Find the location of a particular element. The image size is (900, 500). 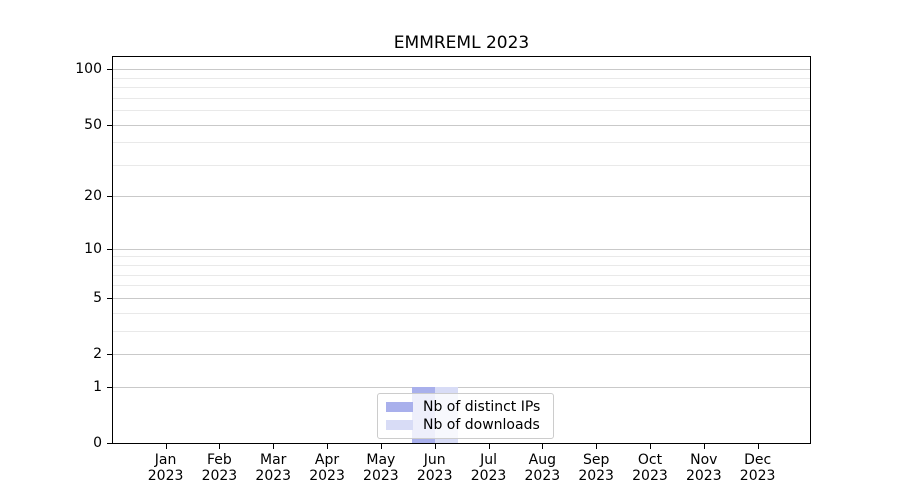

legend-item-distinct-ips: Nb of distinct IPs is located at coordinates (465, 407).